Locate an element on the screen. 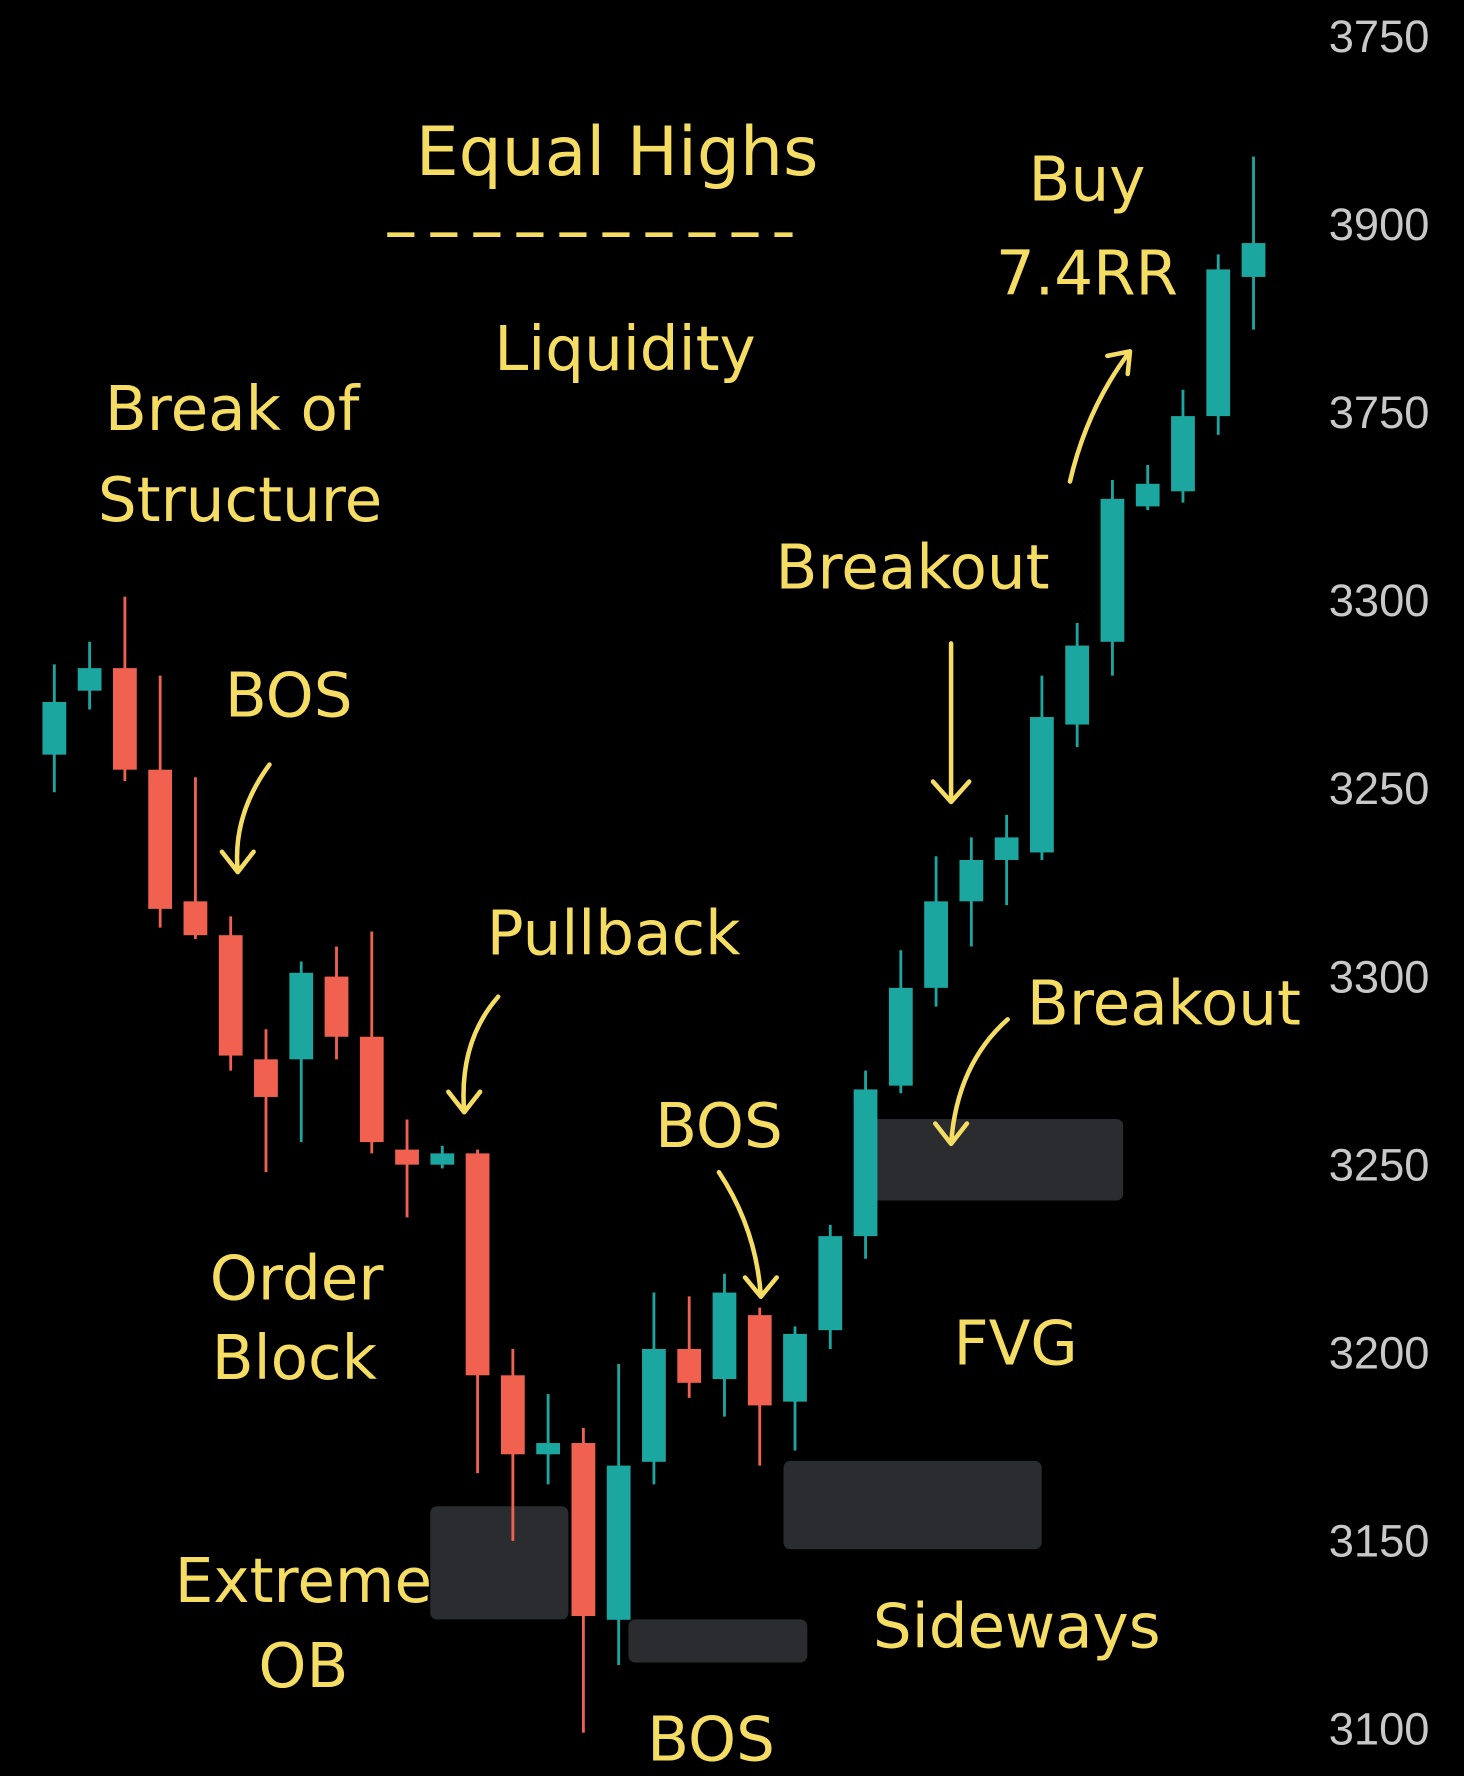  y-tick-label: 3200 is located at coordinates (1379, 1352).